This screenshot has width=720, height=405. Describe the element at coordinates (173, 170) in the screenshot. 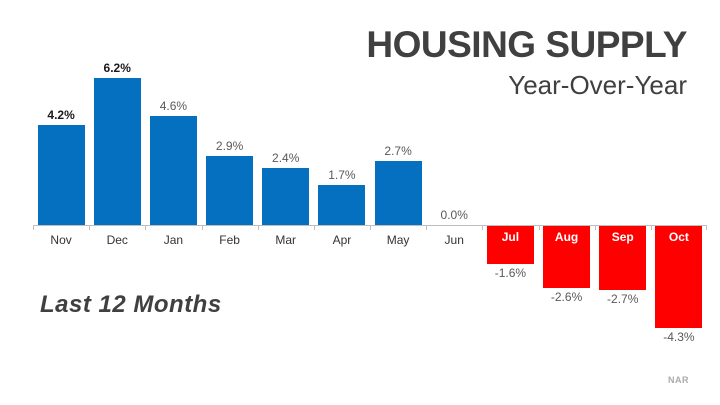

I see `bar-jan` at that location.